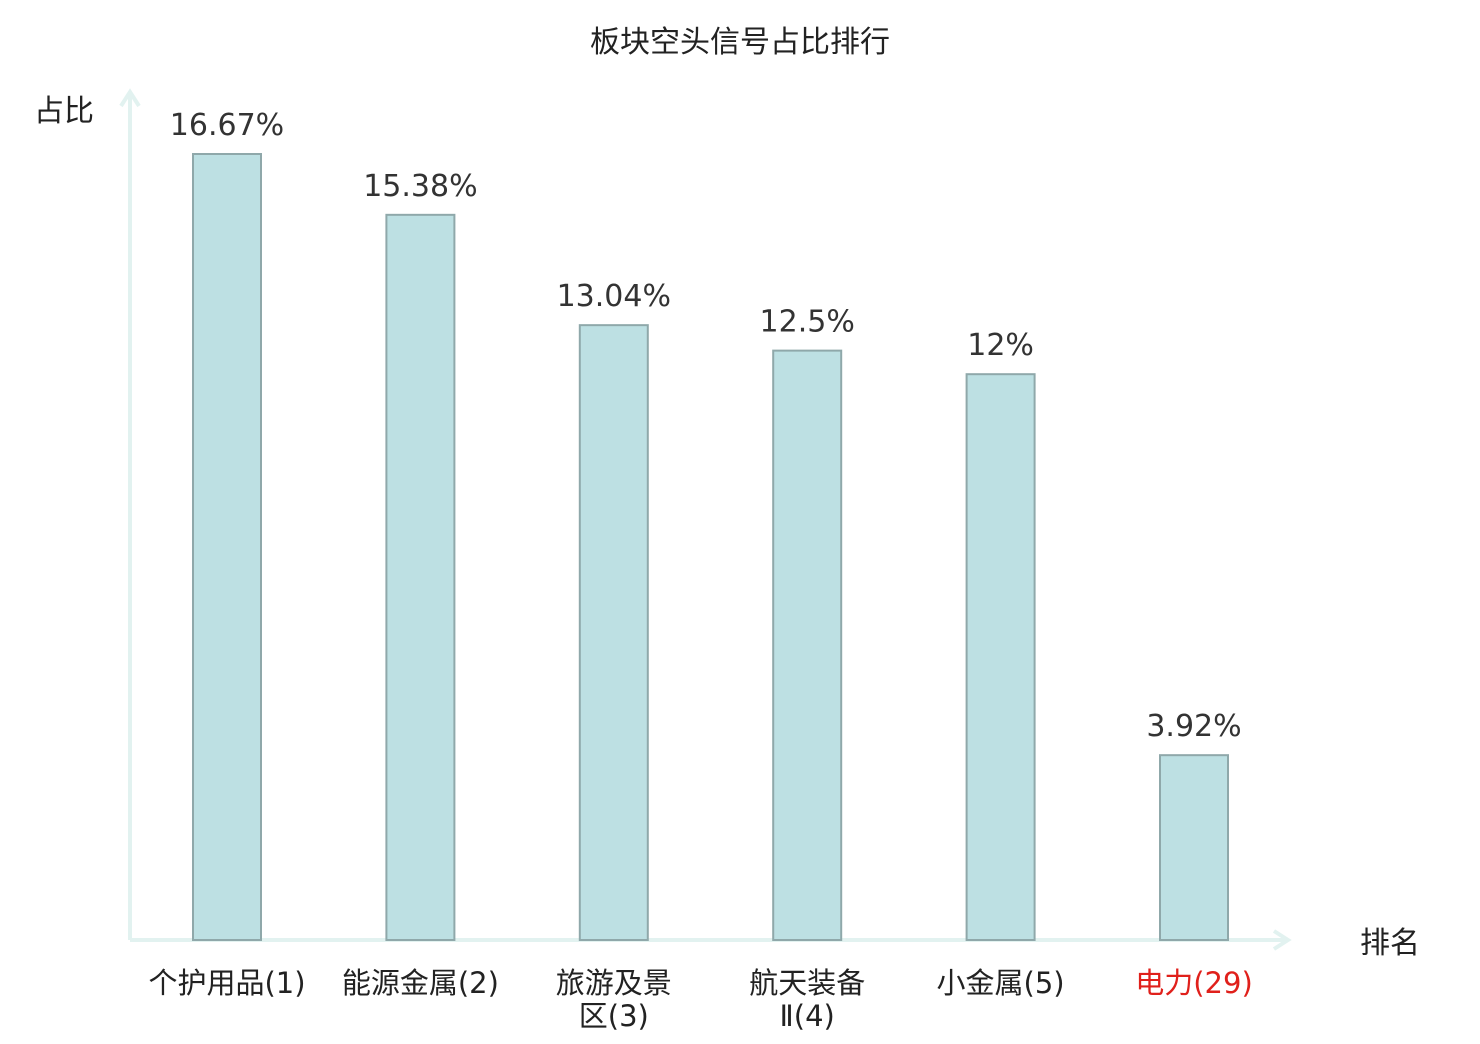  I want to click on value-label-1: 16.67%, so click(227, 125).